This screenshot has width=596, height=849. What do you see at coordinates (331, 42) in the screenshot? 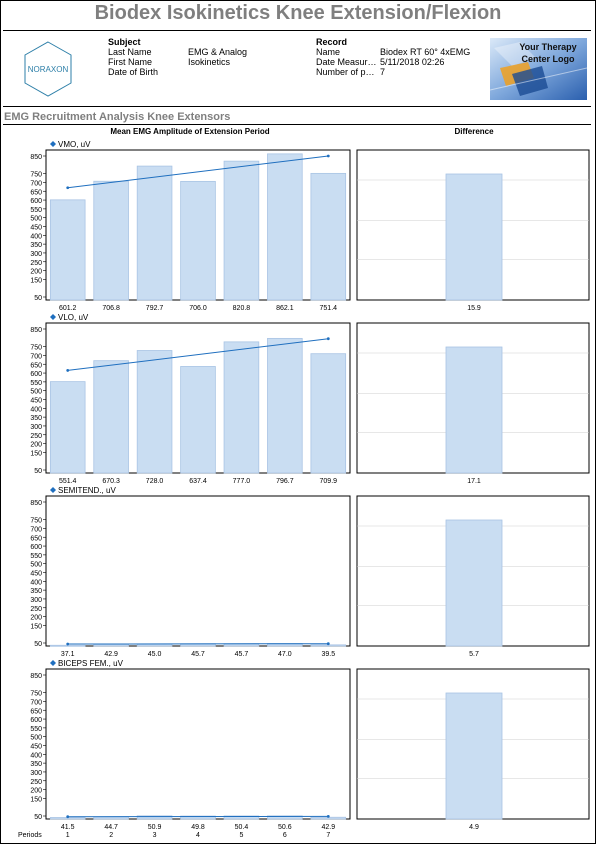
I see `record-heading: Record` at bounding box center [331, 42].